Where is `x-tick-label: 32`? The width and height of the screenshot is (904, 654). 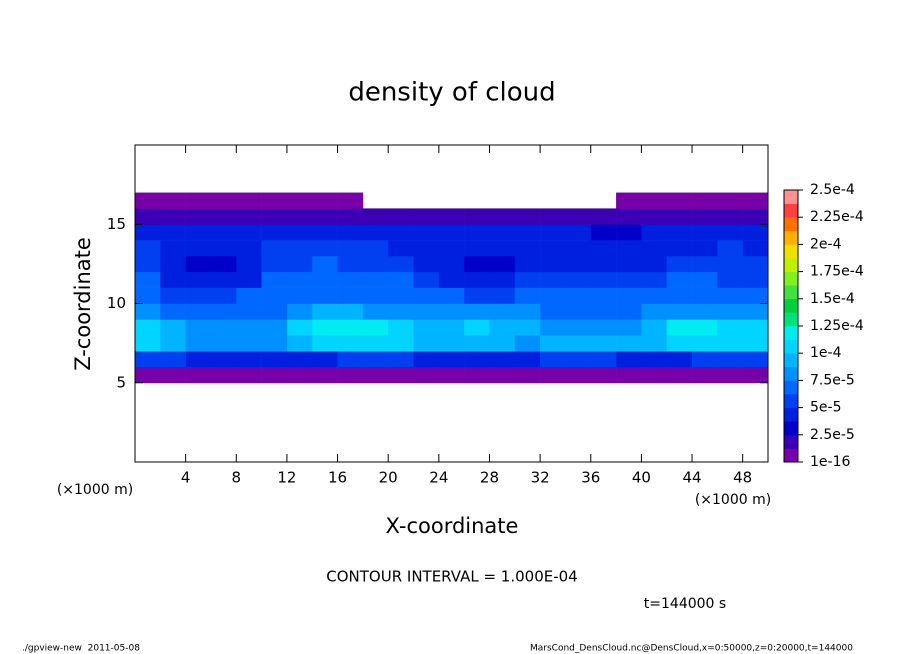
x-tick-label: 32 is located at coordinates (540, 478).